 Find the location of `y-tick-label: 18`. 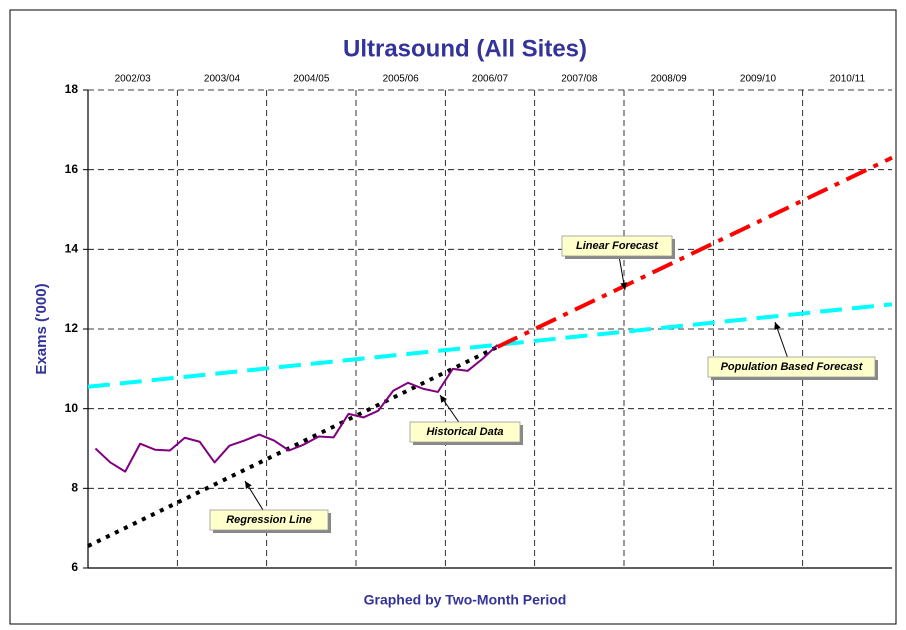

y-tick-label: 18 is located at coordinates (72, 89).